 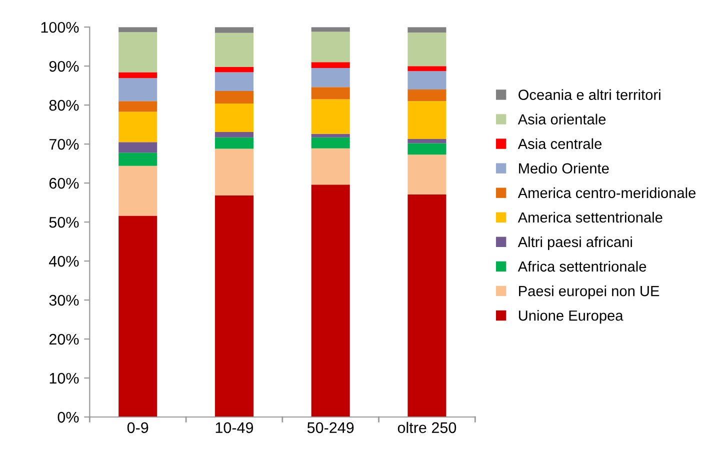 What do you see at coordinates (589, 293) in the screenshot?
I see `legend-label: Paesi europei non UE` at bounding box center [589, 293].